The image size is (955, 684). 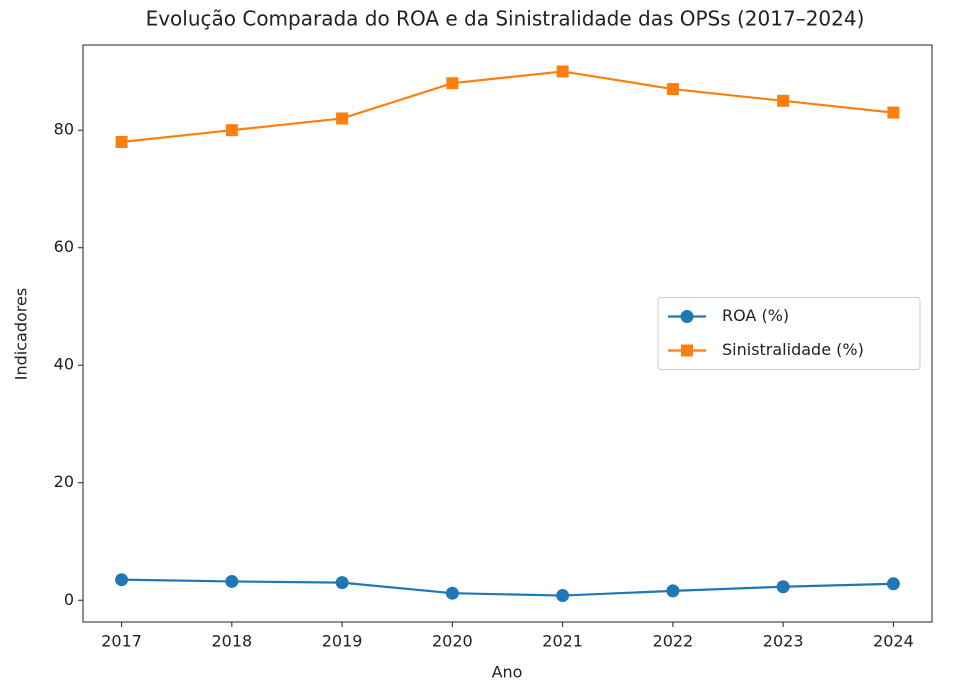 What do you see at coordinates (121, 641) in the screenshot?
I see `x-tick-label: 2017` at bounding box center [121, 641].